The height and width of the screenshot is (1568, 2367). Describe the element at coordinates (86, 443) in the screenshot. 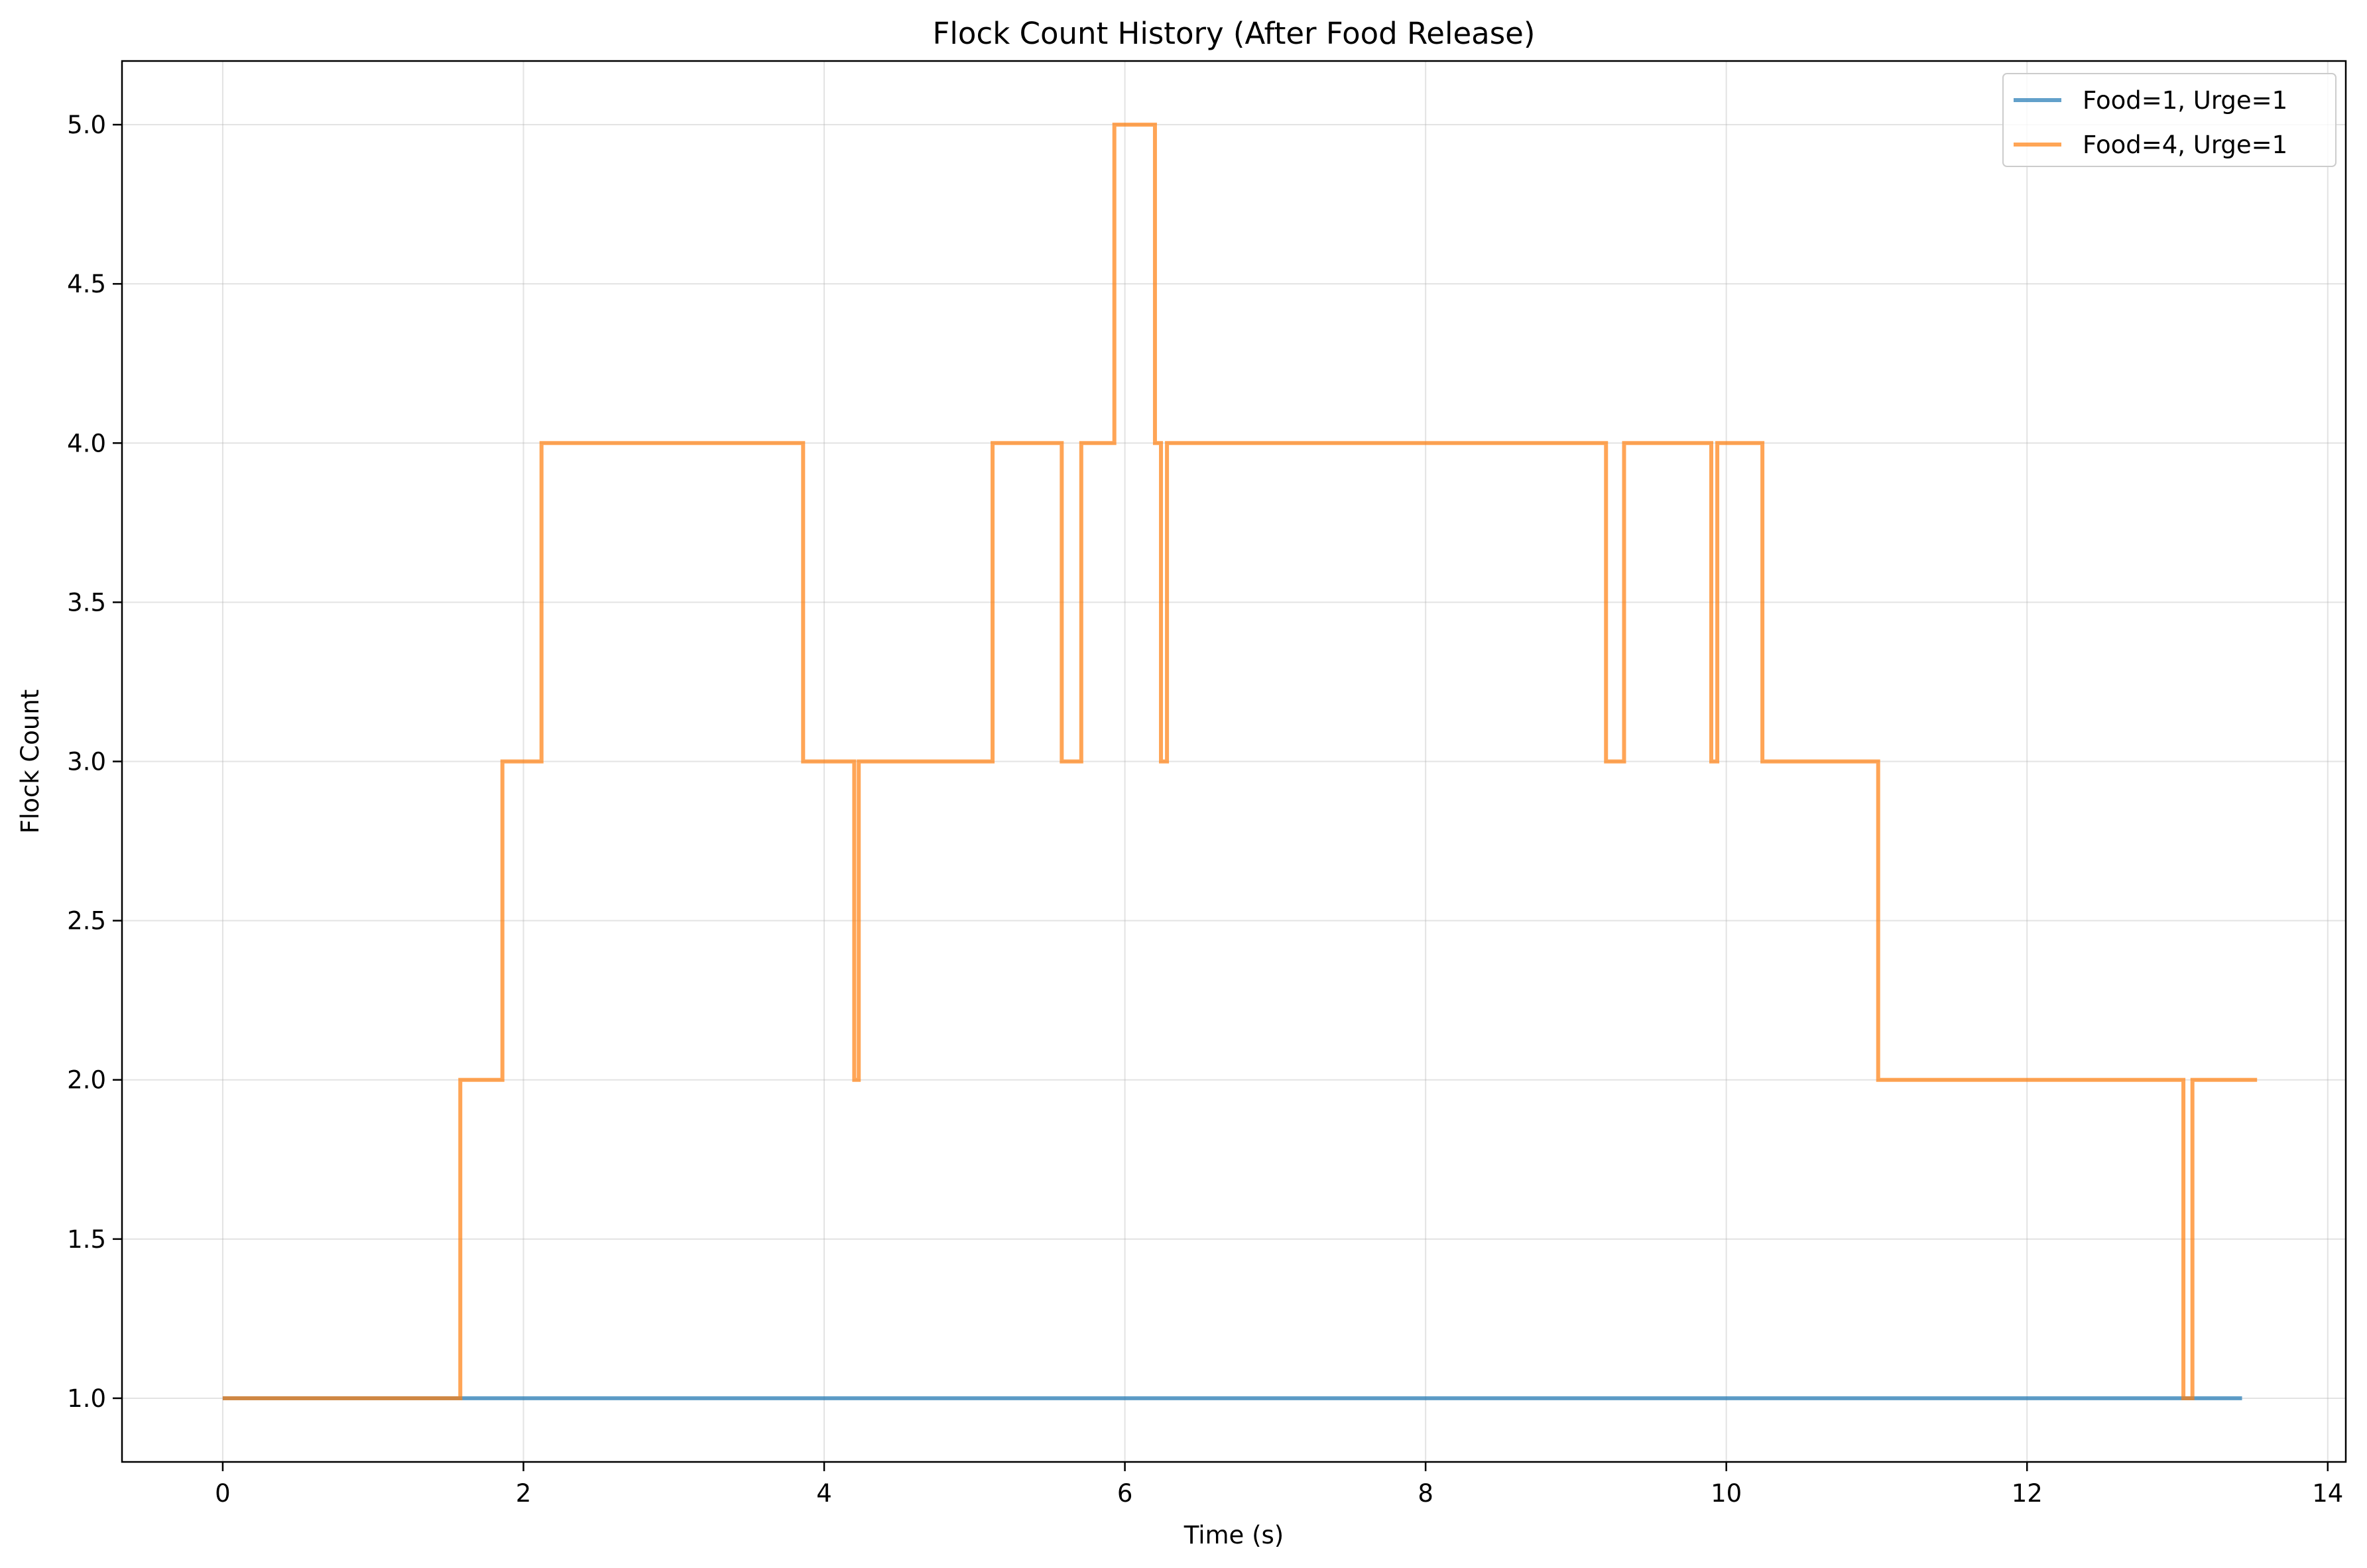

I see `y-tick-label: 4.0` at that location.